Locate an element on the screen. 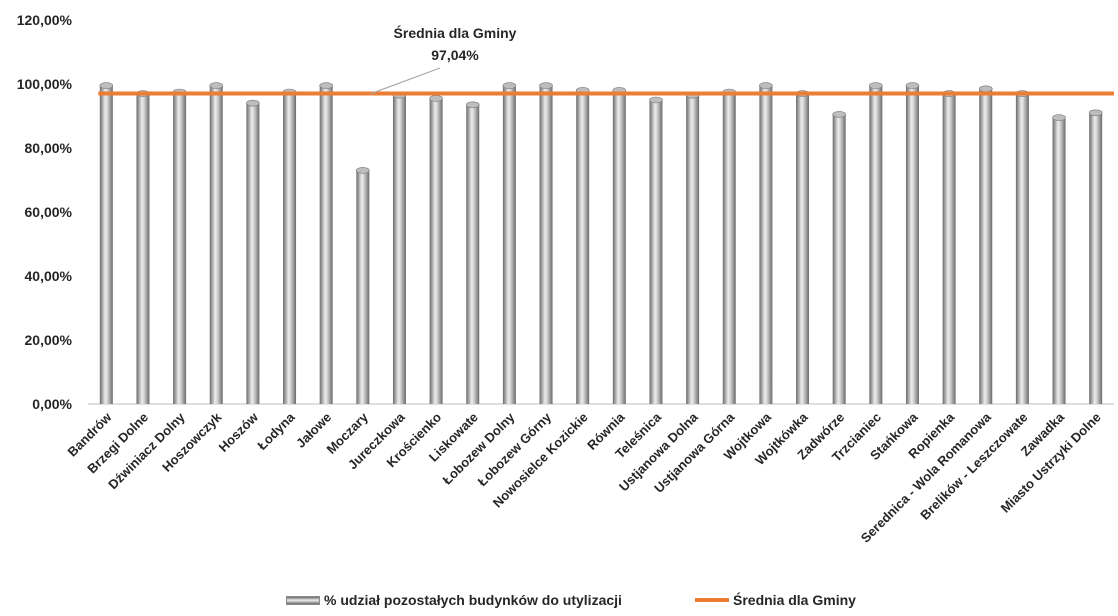 This screenshot has width=1118, height=616. legend-label-average: Średnia dla Gminy is located at coordinates (794, 600).